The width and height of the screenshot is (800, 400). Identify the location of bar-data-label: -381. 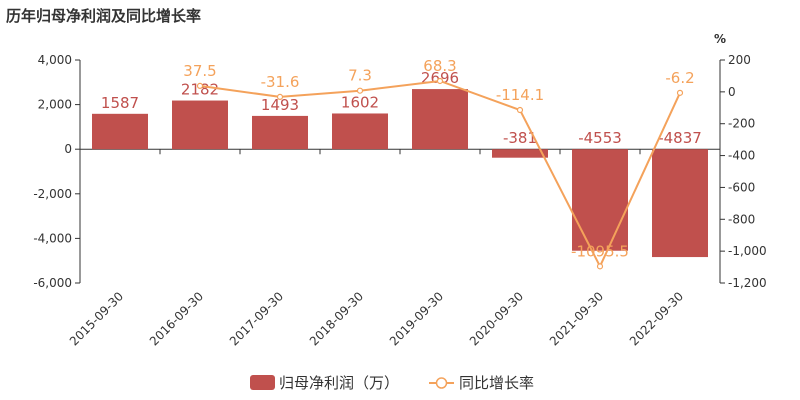
(520, 138).